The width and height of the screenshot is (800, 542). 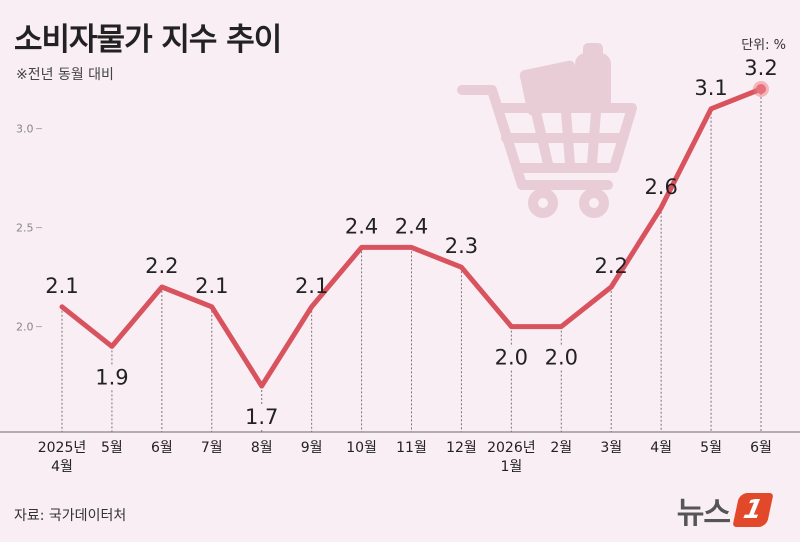 I want to click on chart-title: 소비자물가 지수 추이, so click(x=148, y=40).